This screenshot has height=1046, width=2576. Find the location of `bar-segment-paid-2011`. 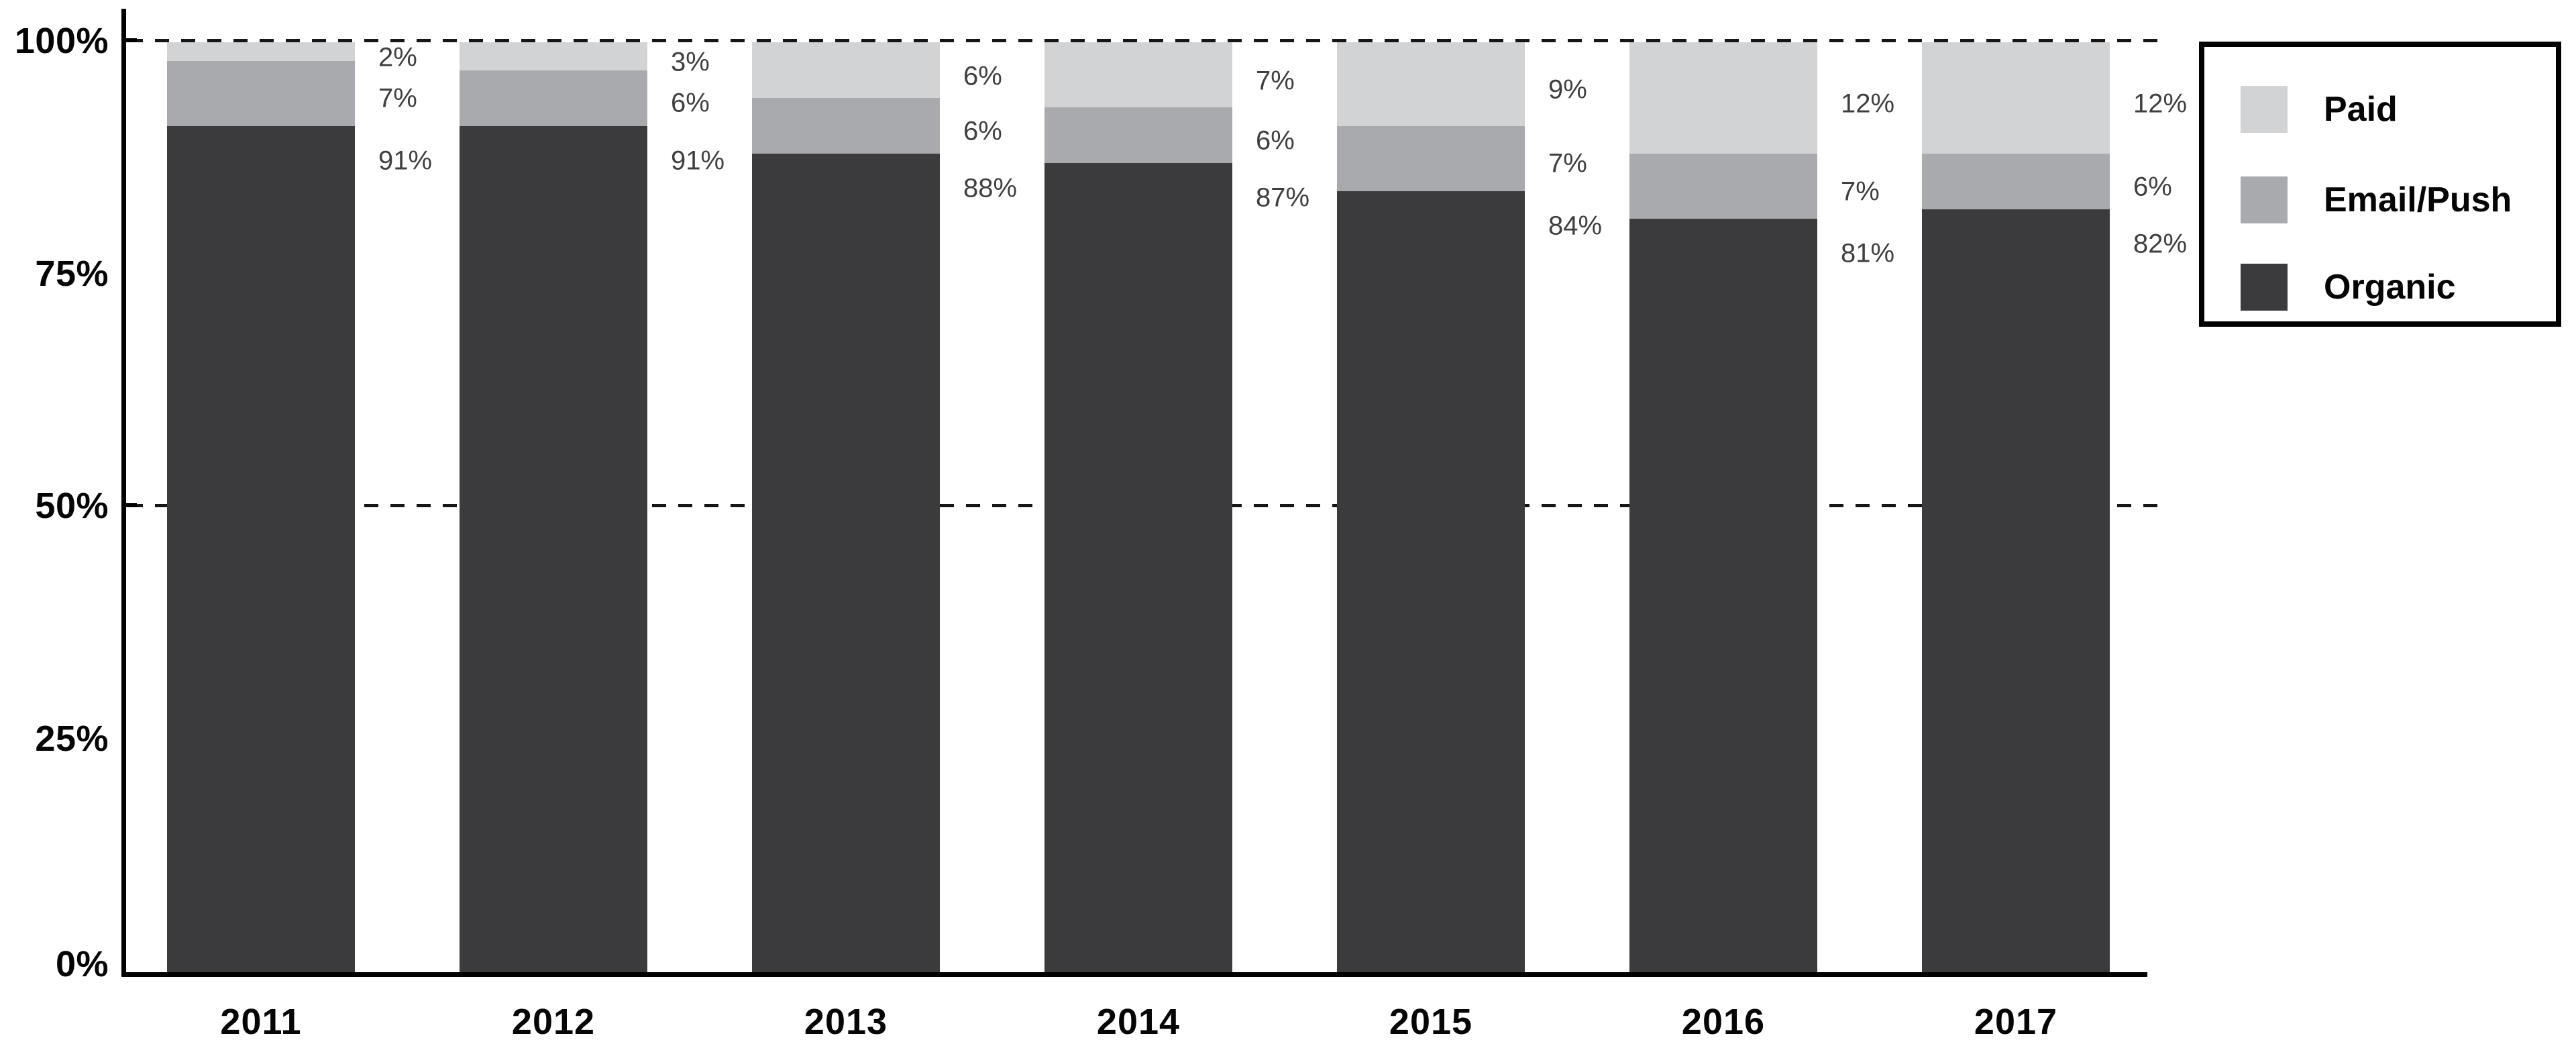

bar-segment-paid-2011 is located at coordinates (261, 51).